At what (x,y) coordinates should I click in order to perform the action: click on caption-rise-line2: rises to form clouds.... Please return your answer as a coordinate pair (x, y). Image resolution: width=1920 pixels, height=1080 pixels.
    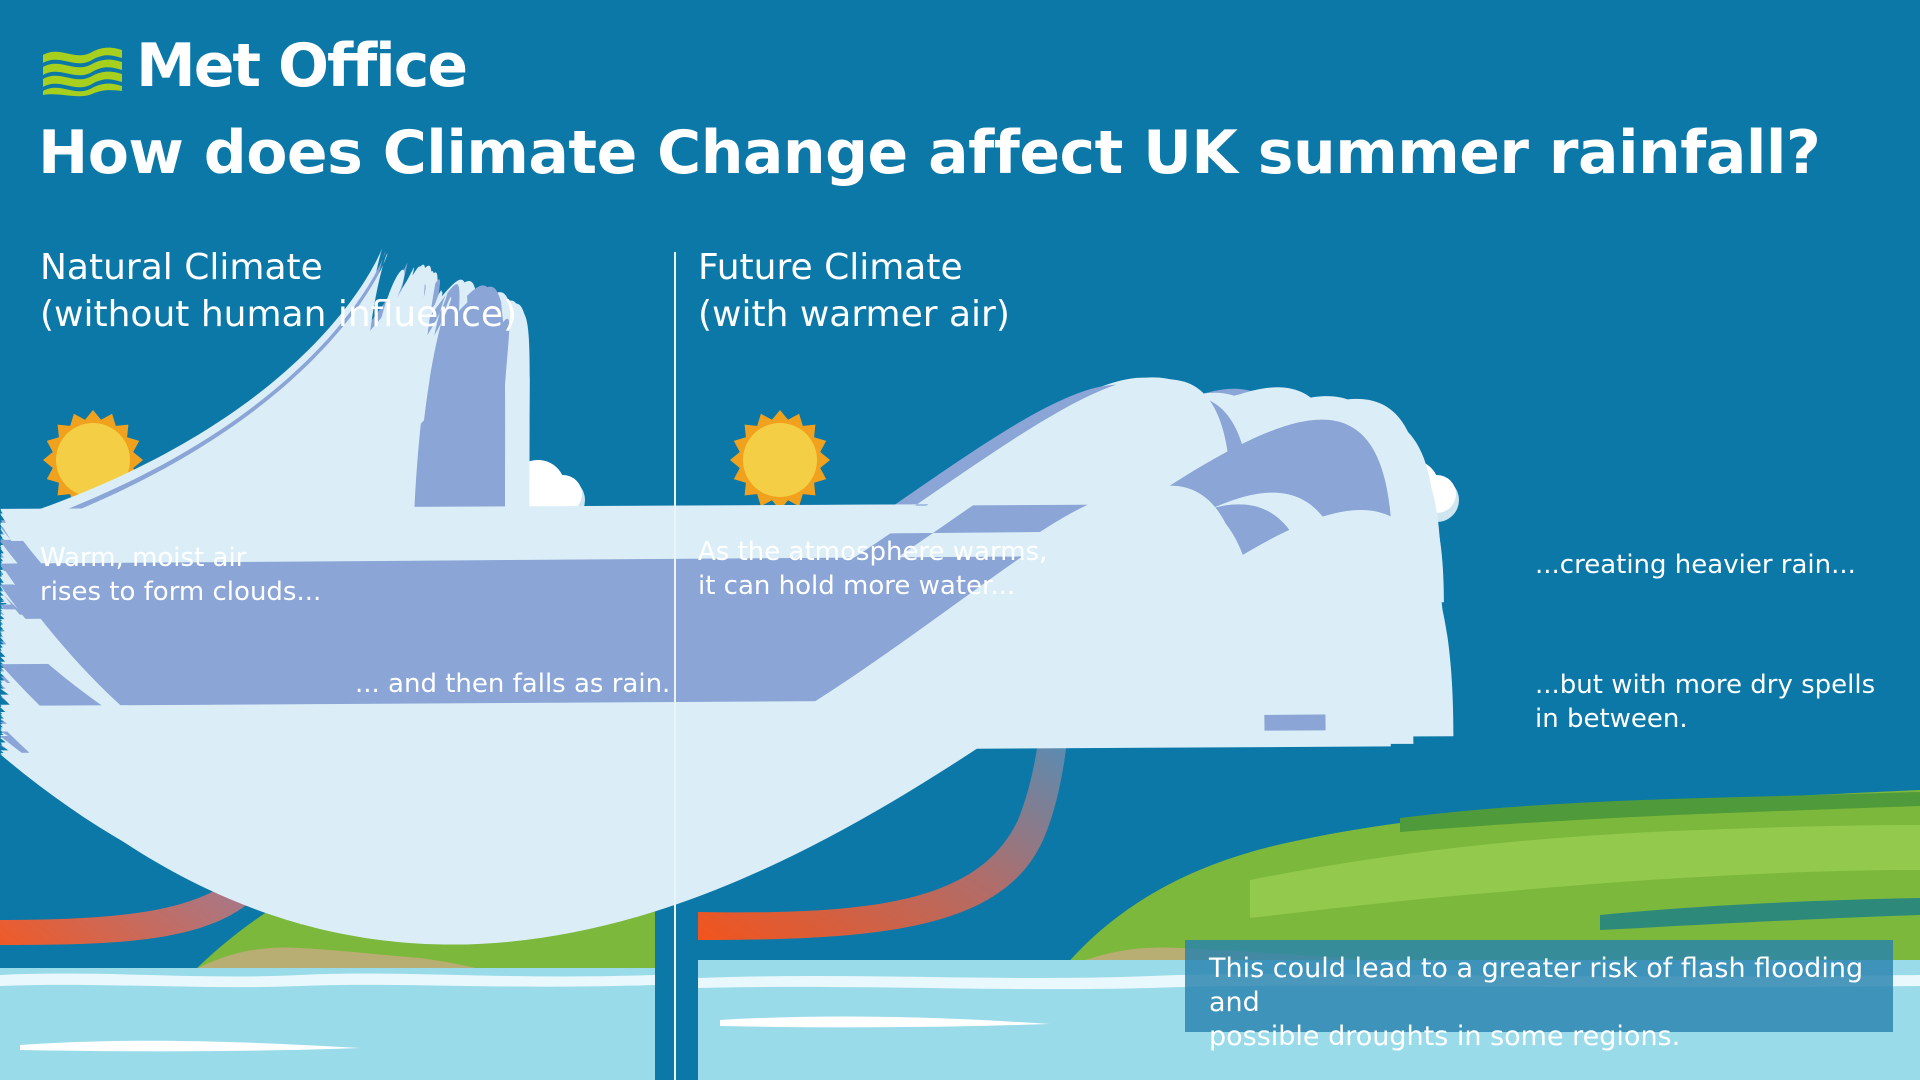
    Looking at the image, I should click on (181, 592).